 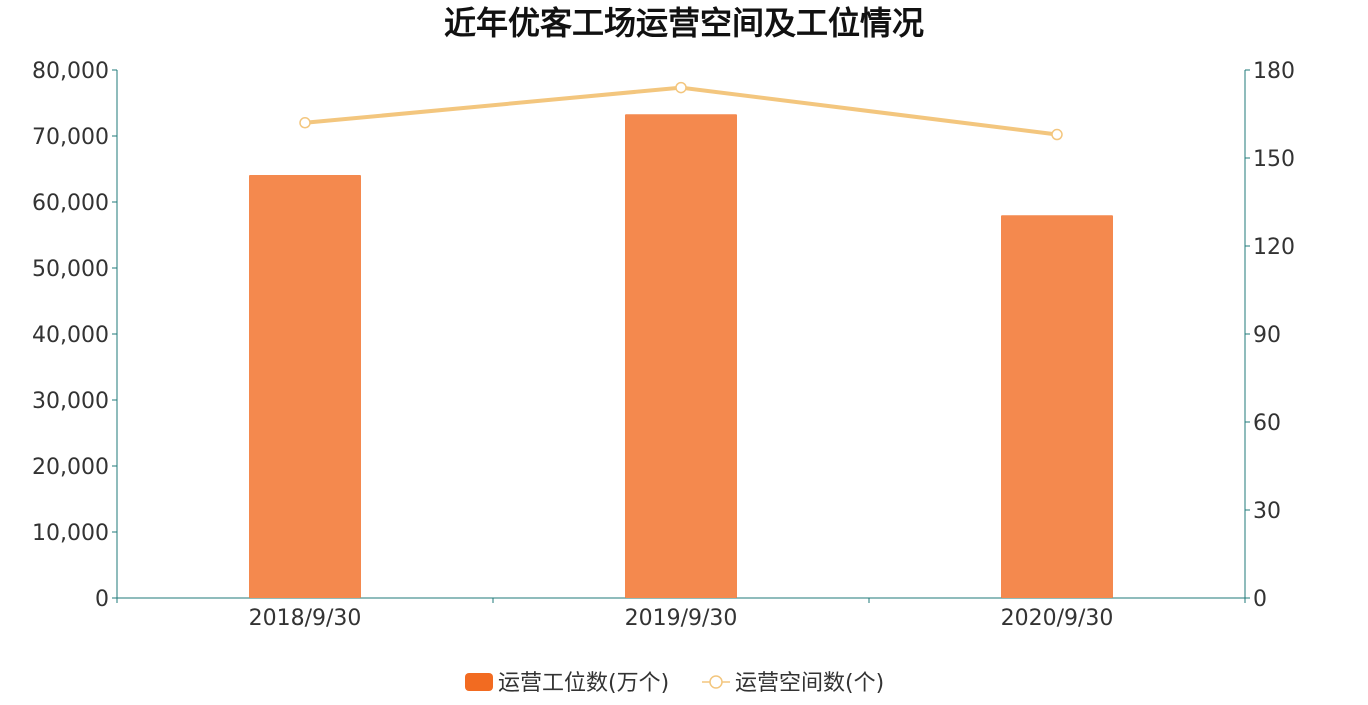 I want to click on y-left-tick-label: 20,000, so click(x=70, y=467).